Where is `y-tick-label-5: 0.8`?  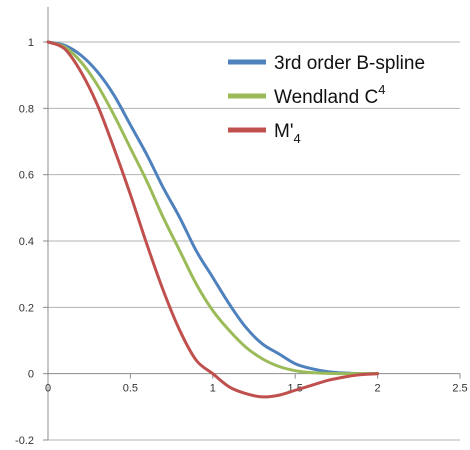 y-tick-label-5: 0.8 is located at coordinates (26, 109).